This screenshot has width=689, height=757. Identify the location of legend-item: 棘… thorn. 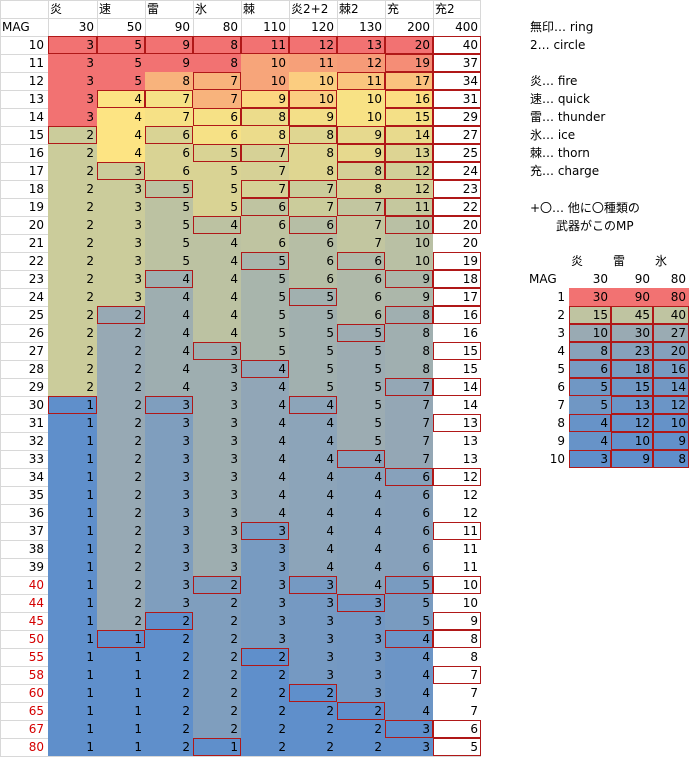
(560, 153).